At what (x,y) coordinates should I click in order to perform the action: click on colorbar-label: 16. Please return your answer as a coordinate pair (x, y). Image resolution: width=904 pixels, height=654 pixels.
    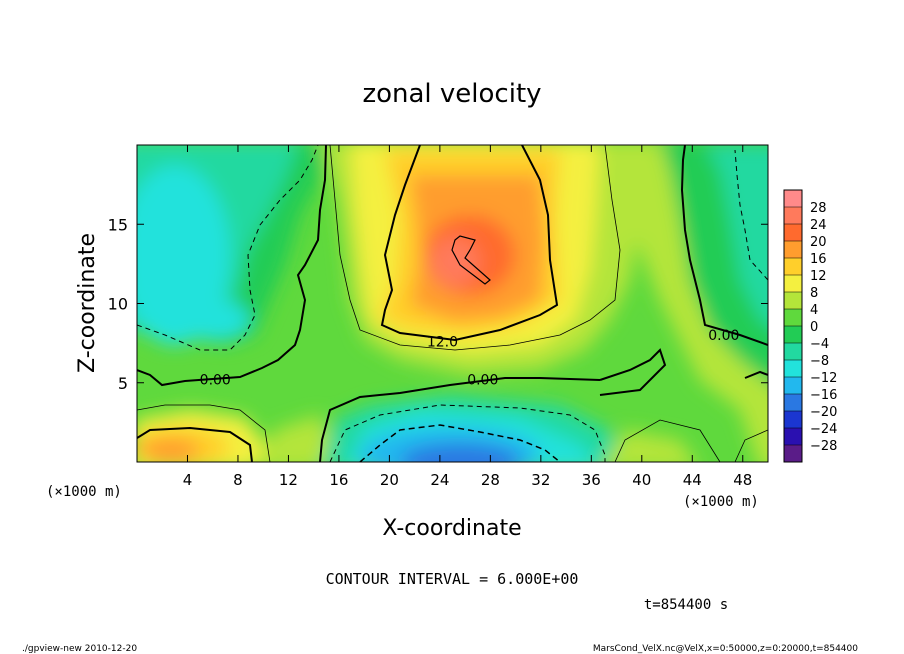
    Looking at the image, I should click on (818, 259).